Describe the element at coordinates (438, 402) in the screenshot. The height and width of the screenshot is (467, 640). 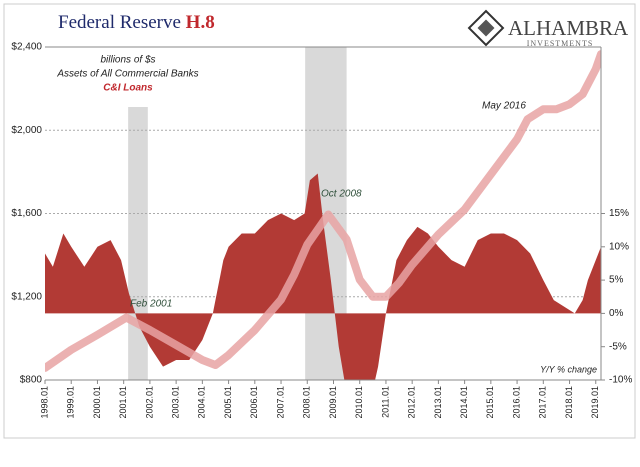
I see `x-tick-label: 2013.01` at that location.